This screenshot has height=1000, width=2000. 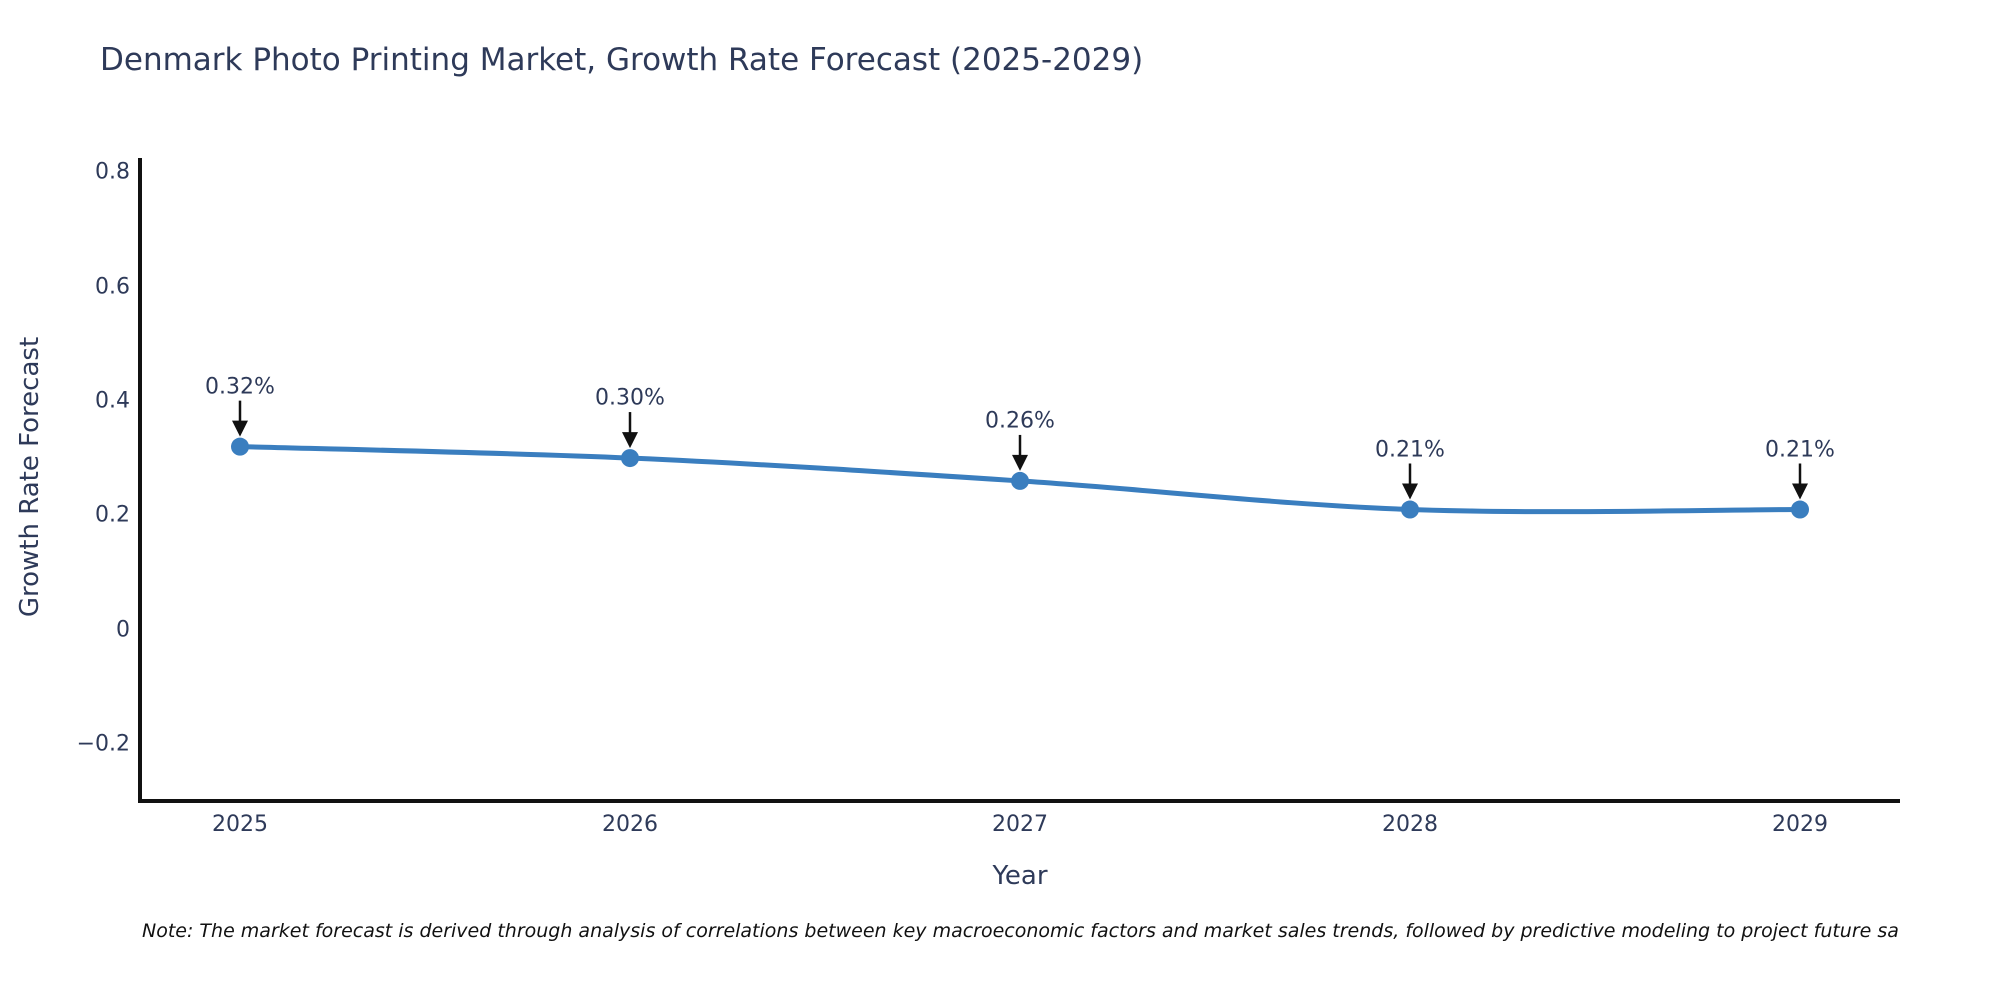 I want to click on x-tick-label: 2026, so click(x=630, y=824).